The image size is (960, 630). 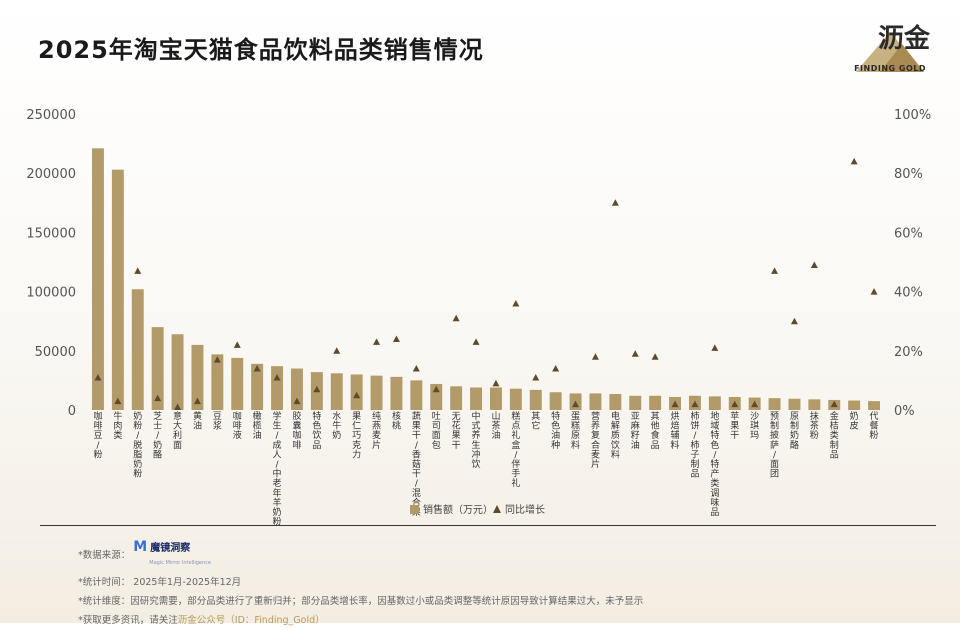 What do you see at coordinates (97, 435) in the screenshot?
I see `x-tick-label: 咖啡豆/粉` at bounding box center [97, 435].